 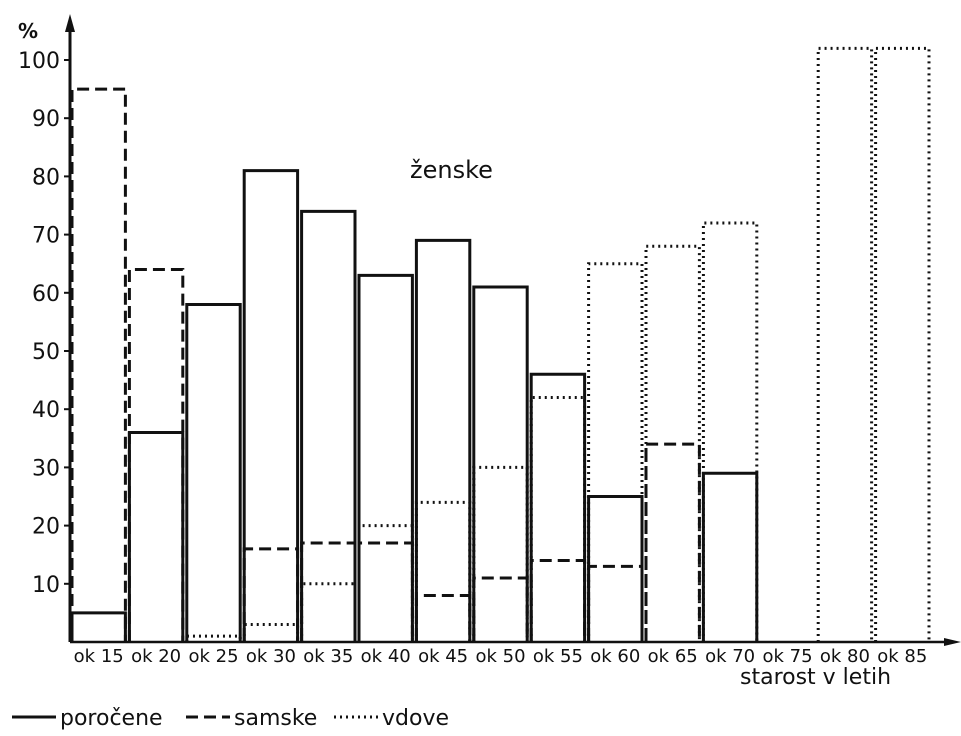 I want to click on legend-label: poročene, so click(x=111, y=718).